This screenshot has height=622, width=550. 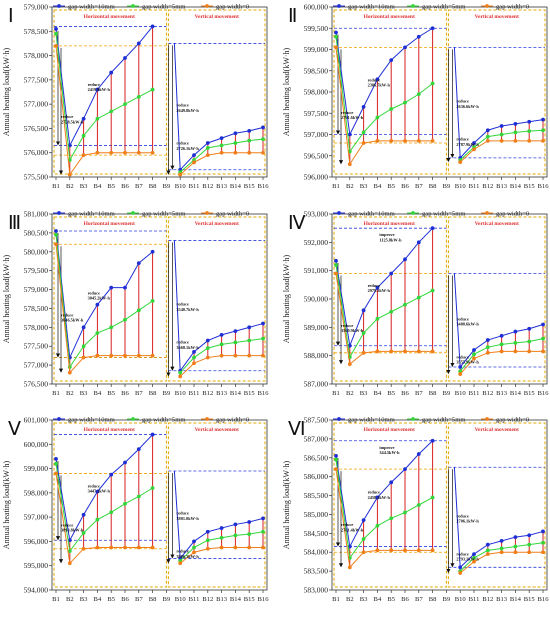 I want to click on annotation: reduce 2726.1kW·h, so click(x=187, y=146).